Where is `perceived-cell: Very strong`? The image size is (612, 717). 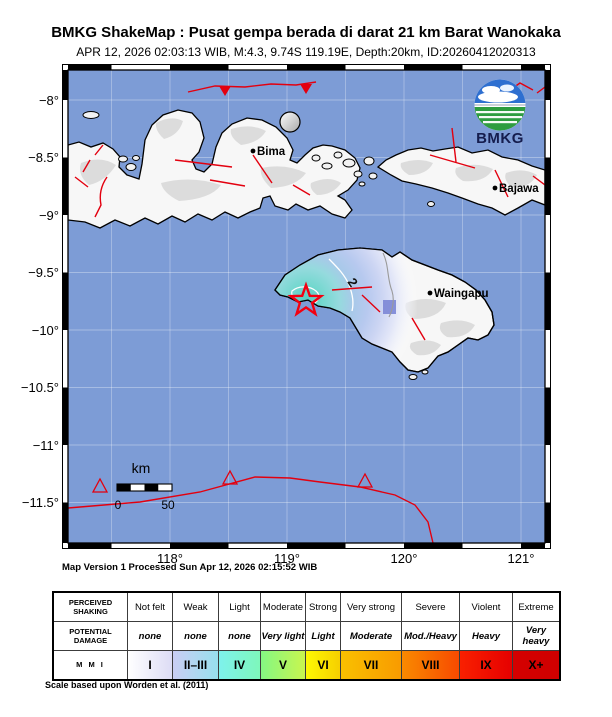
perceived-cell: Very strong is located at coordinates (370, 607).